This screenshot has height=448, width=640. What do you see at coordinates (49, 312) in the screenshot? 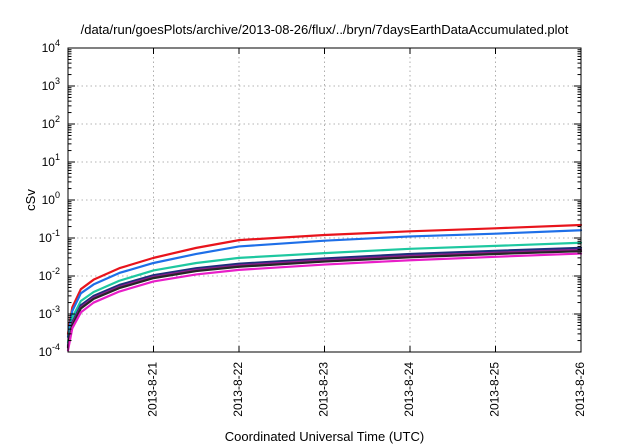
I see `y-tick-label: 10⁻³` at bounding box center [49, 312].